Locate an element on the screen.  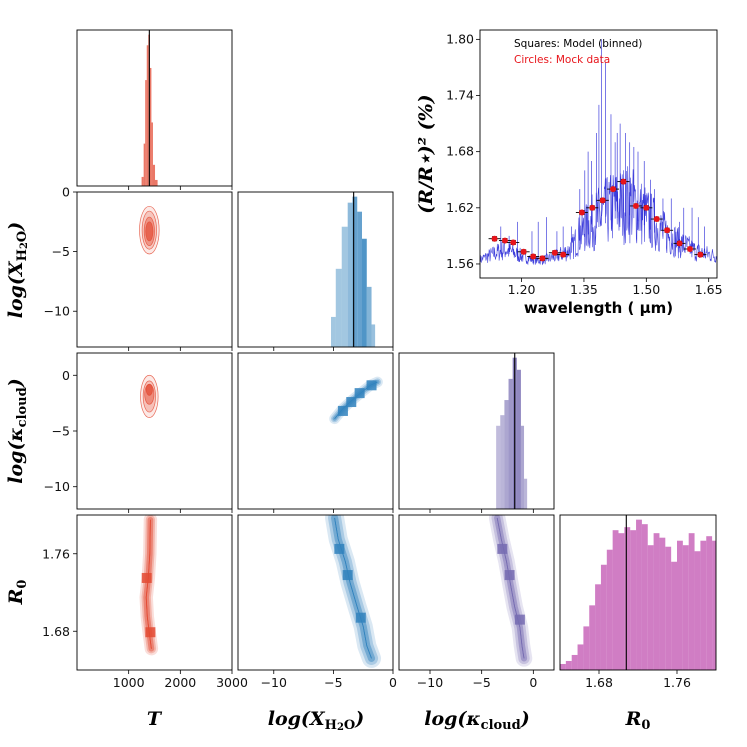
contour-T-R0-frame is located at coordinates (154, 592).